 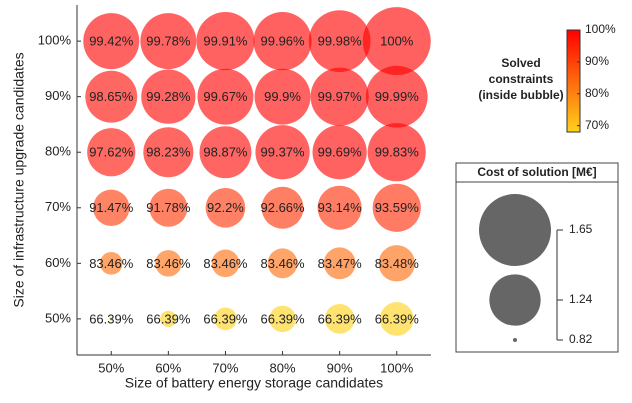 What do you see at coordinates (58, 206) in the screenshot?
I see `y-tick-label: 70%` at bounding box center [58, 206].